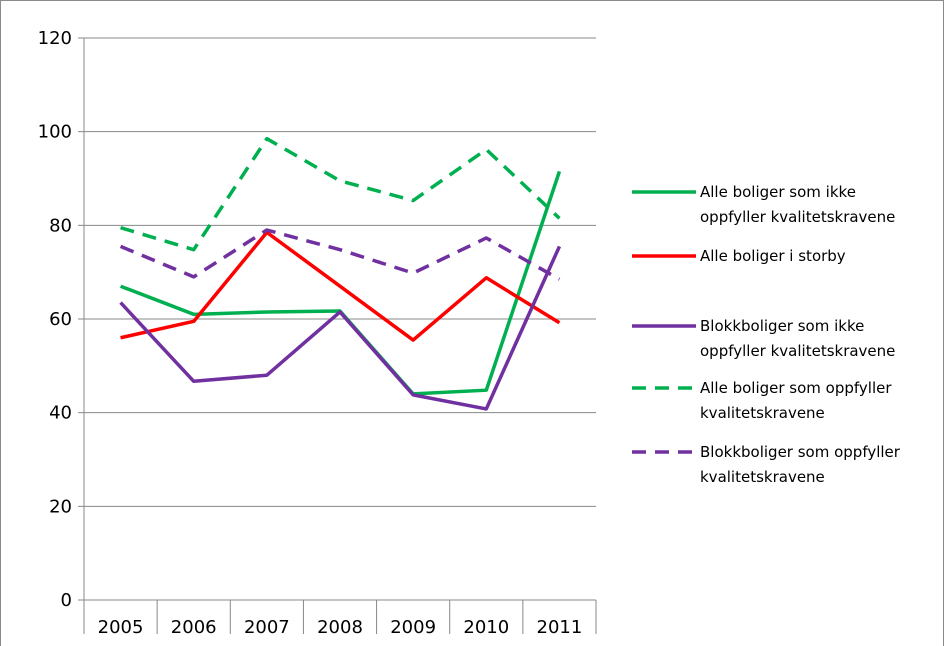  I want to click on legend-entry-2: Alle boliger i storby, so click(739, 256).